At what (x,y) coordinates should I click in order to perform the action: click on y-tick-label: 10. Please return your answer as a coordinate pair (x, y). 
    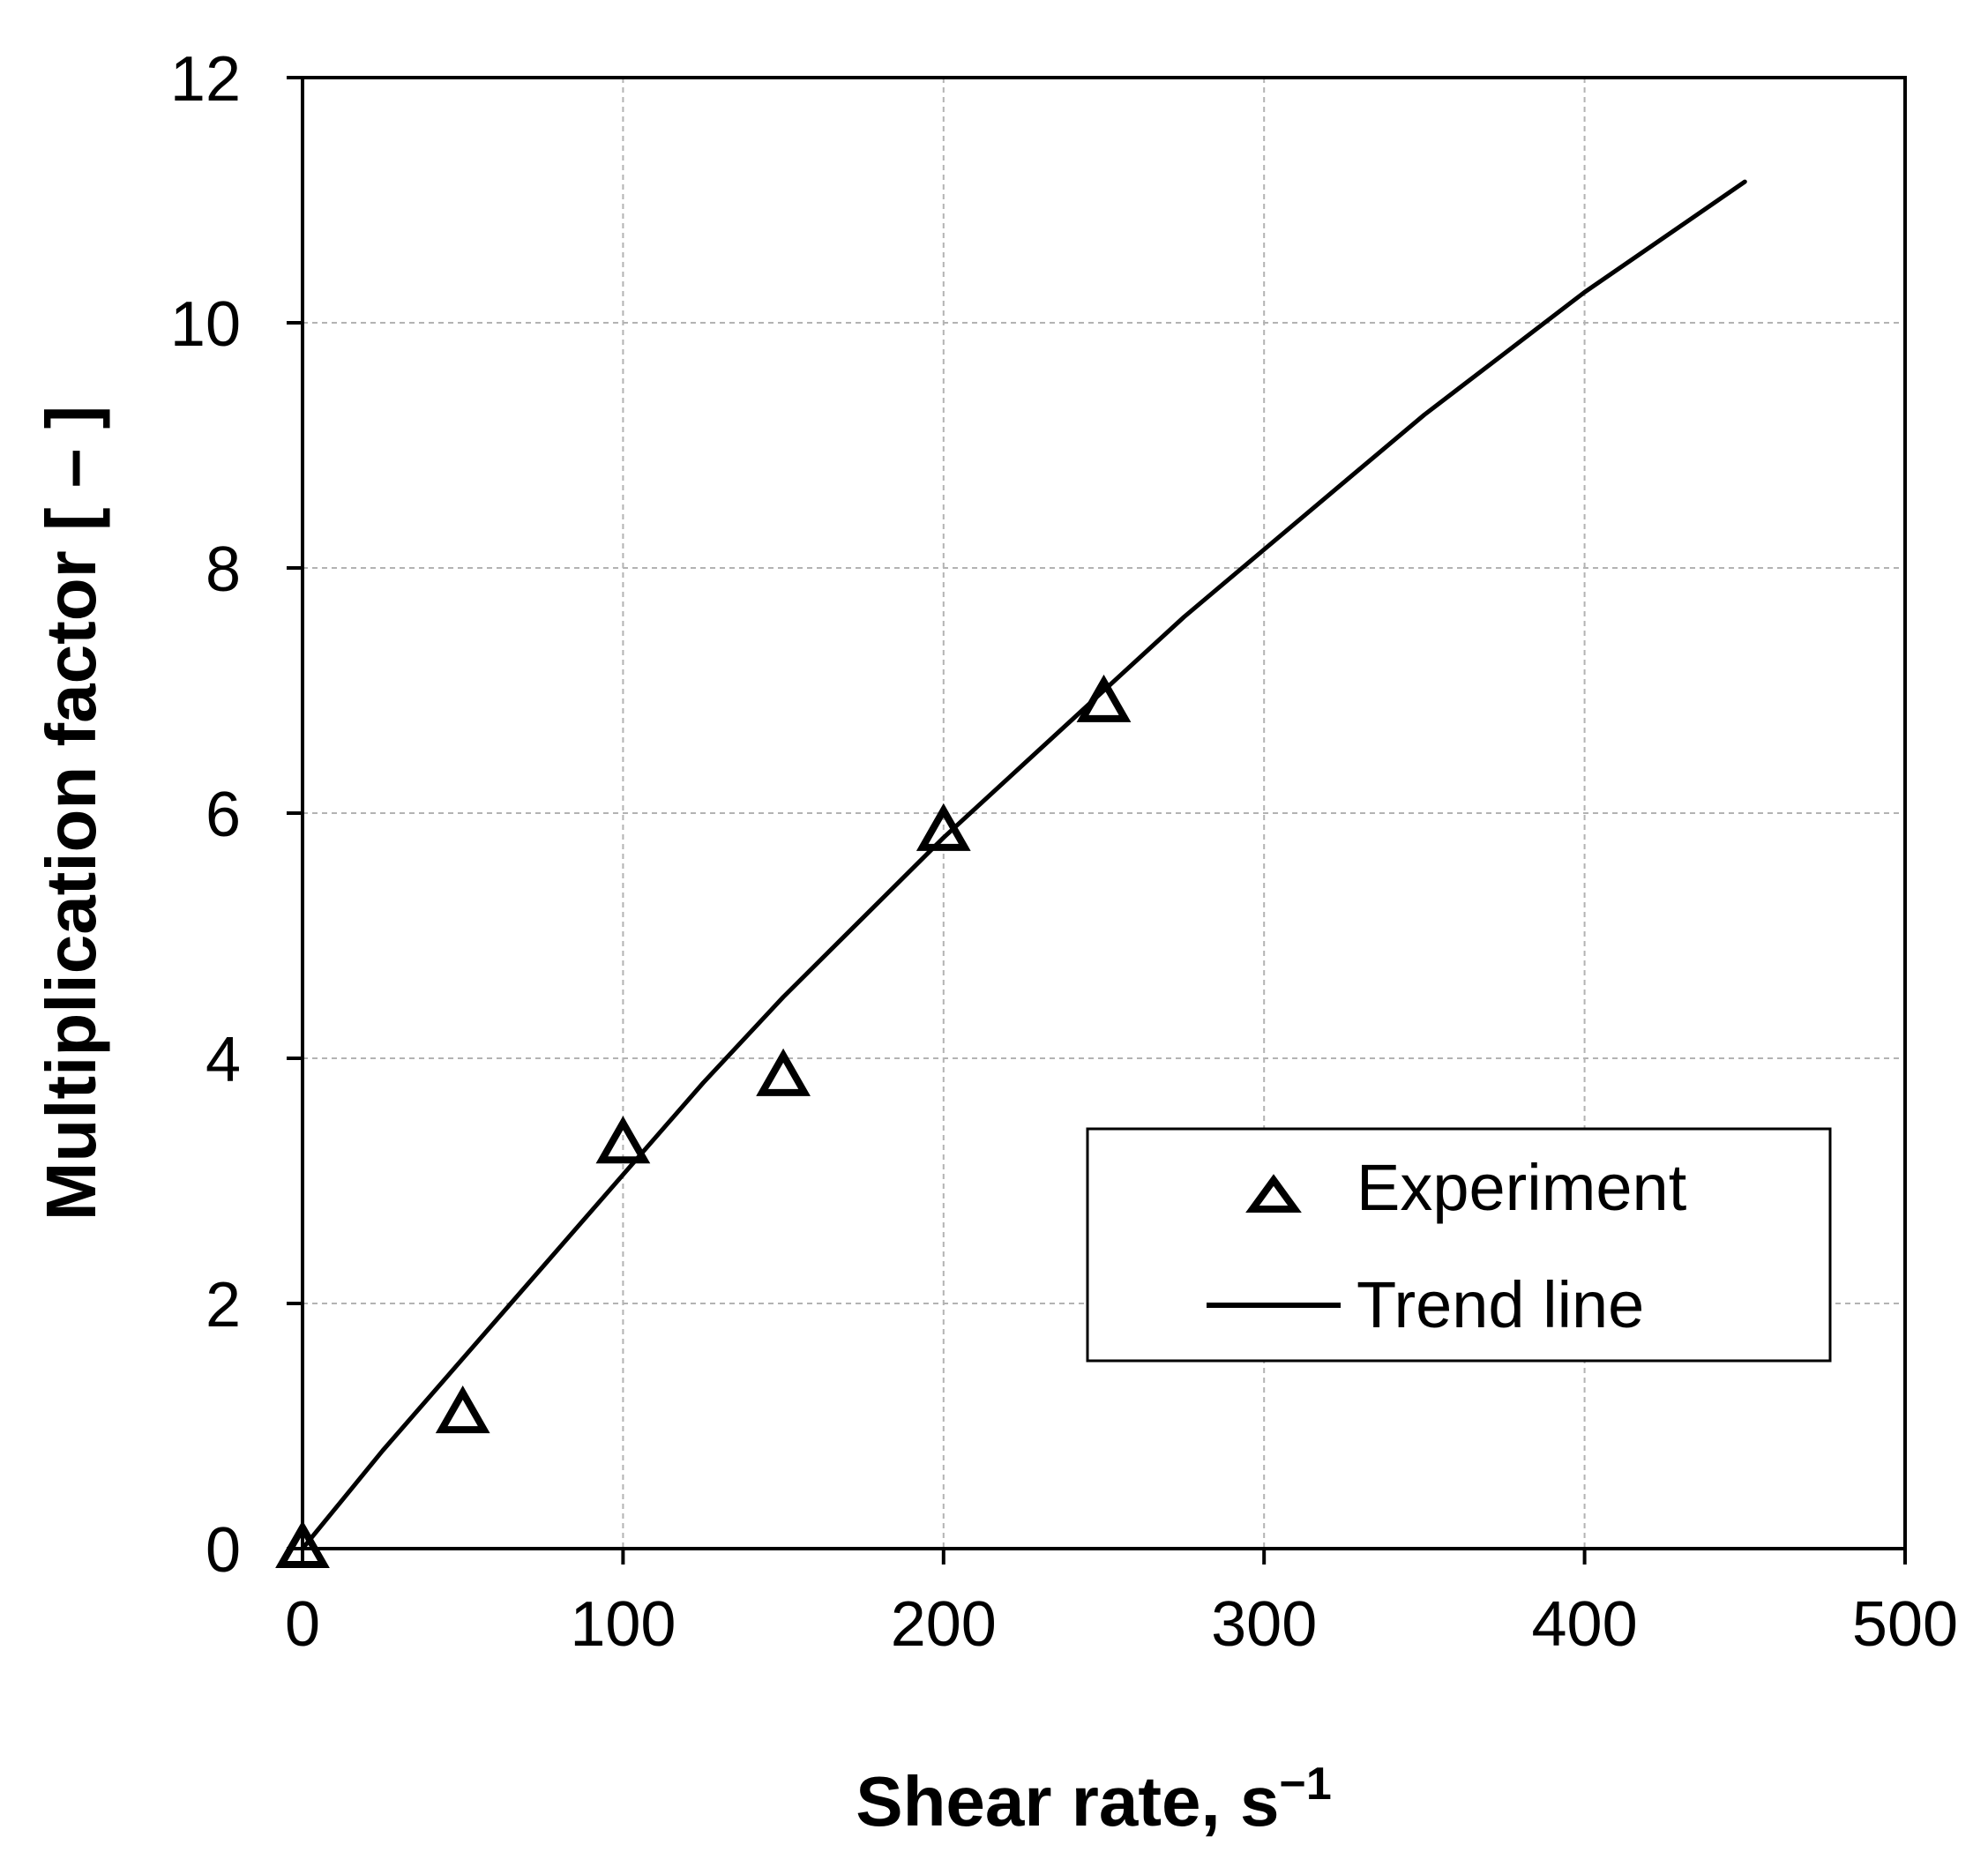
    Looking at the image, I should click on (206, 324).